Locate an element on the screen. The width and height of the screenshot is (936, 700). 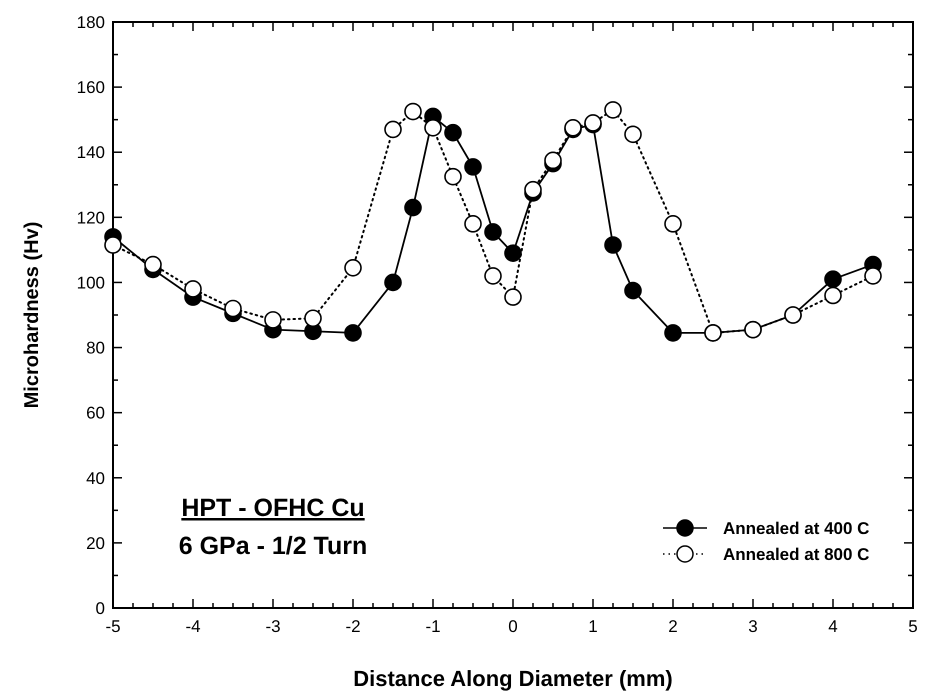
y-tick-label: 100 is located at coordinates (90, 282).